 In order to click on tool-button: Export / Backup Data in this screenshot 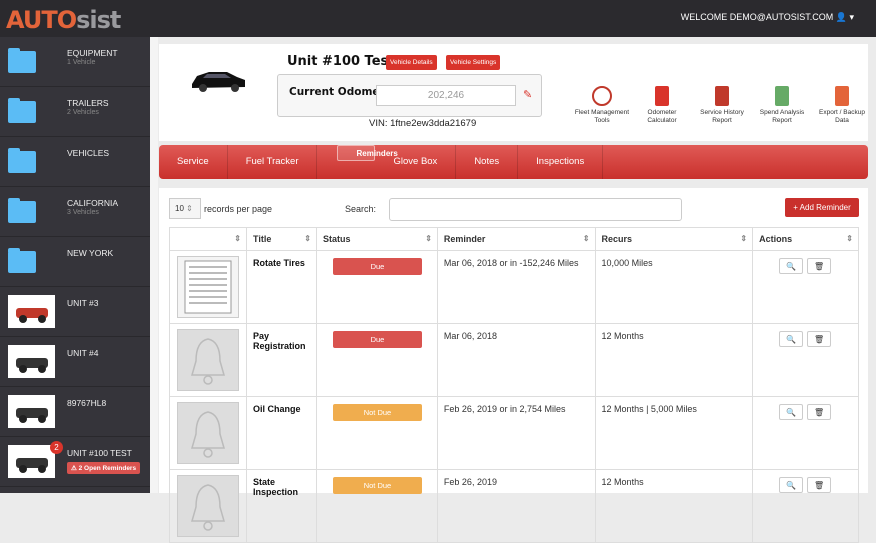, I will do `click(841, 105)`.